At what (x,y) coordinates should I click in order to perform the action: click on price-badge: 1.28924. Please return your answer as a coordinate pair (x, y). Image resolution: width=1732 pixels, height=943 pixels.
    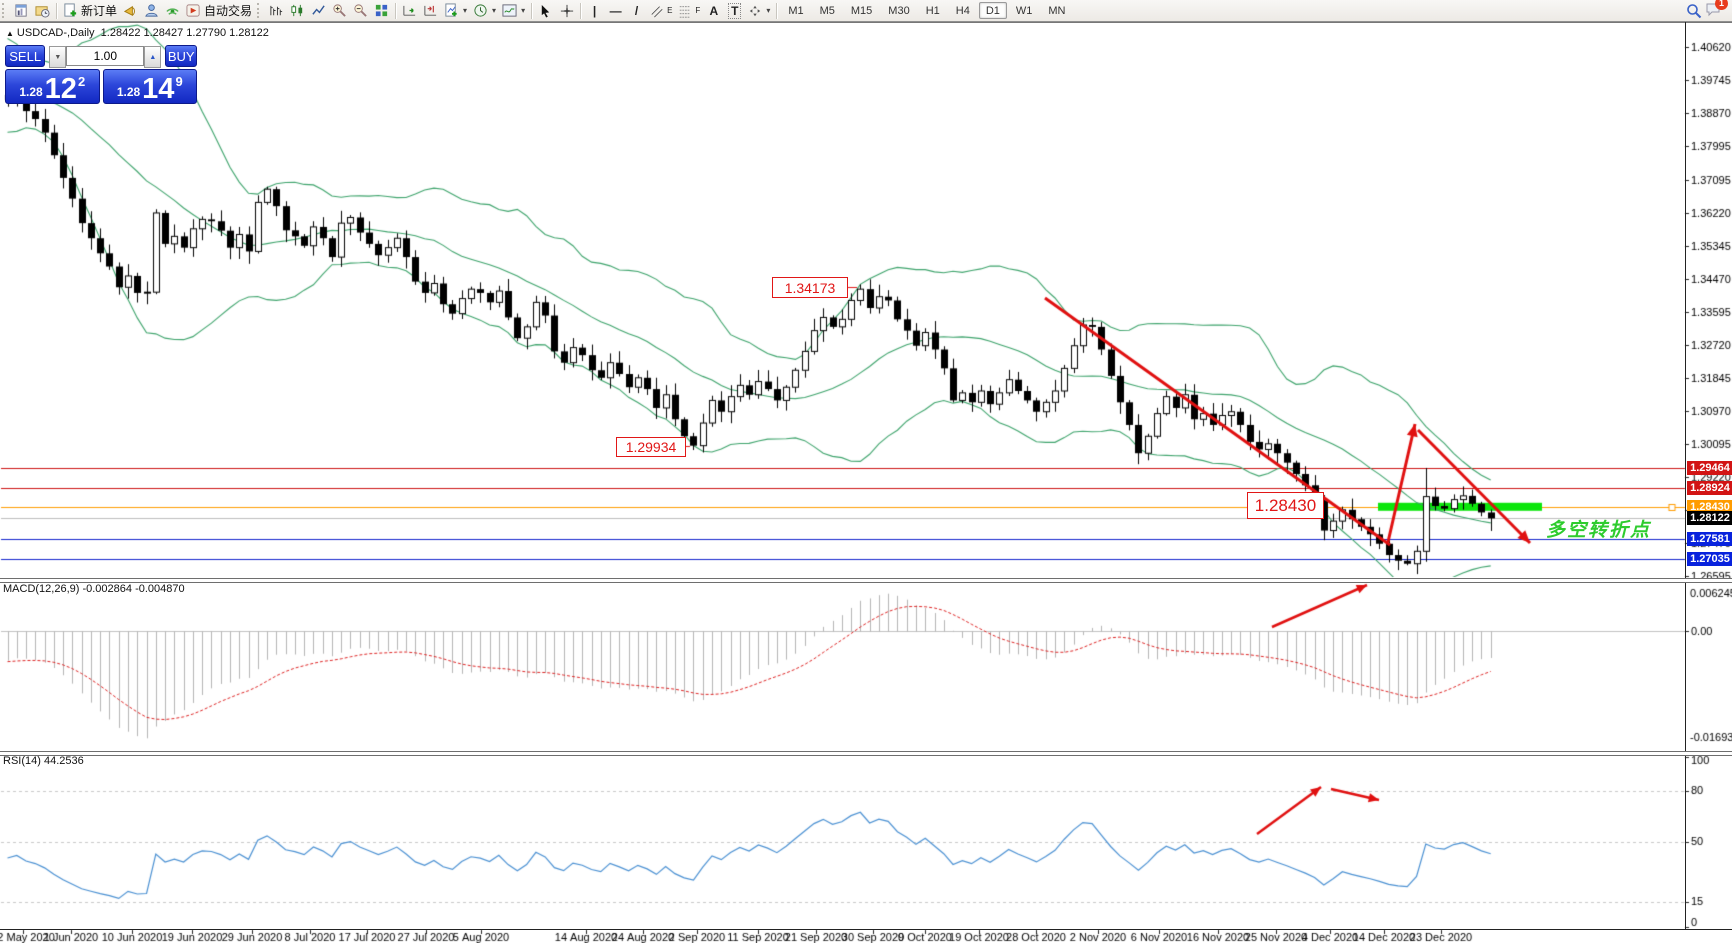
    Looking at the image, I should click on (1709, 488).